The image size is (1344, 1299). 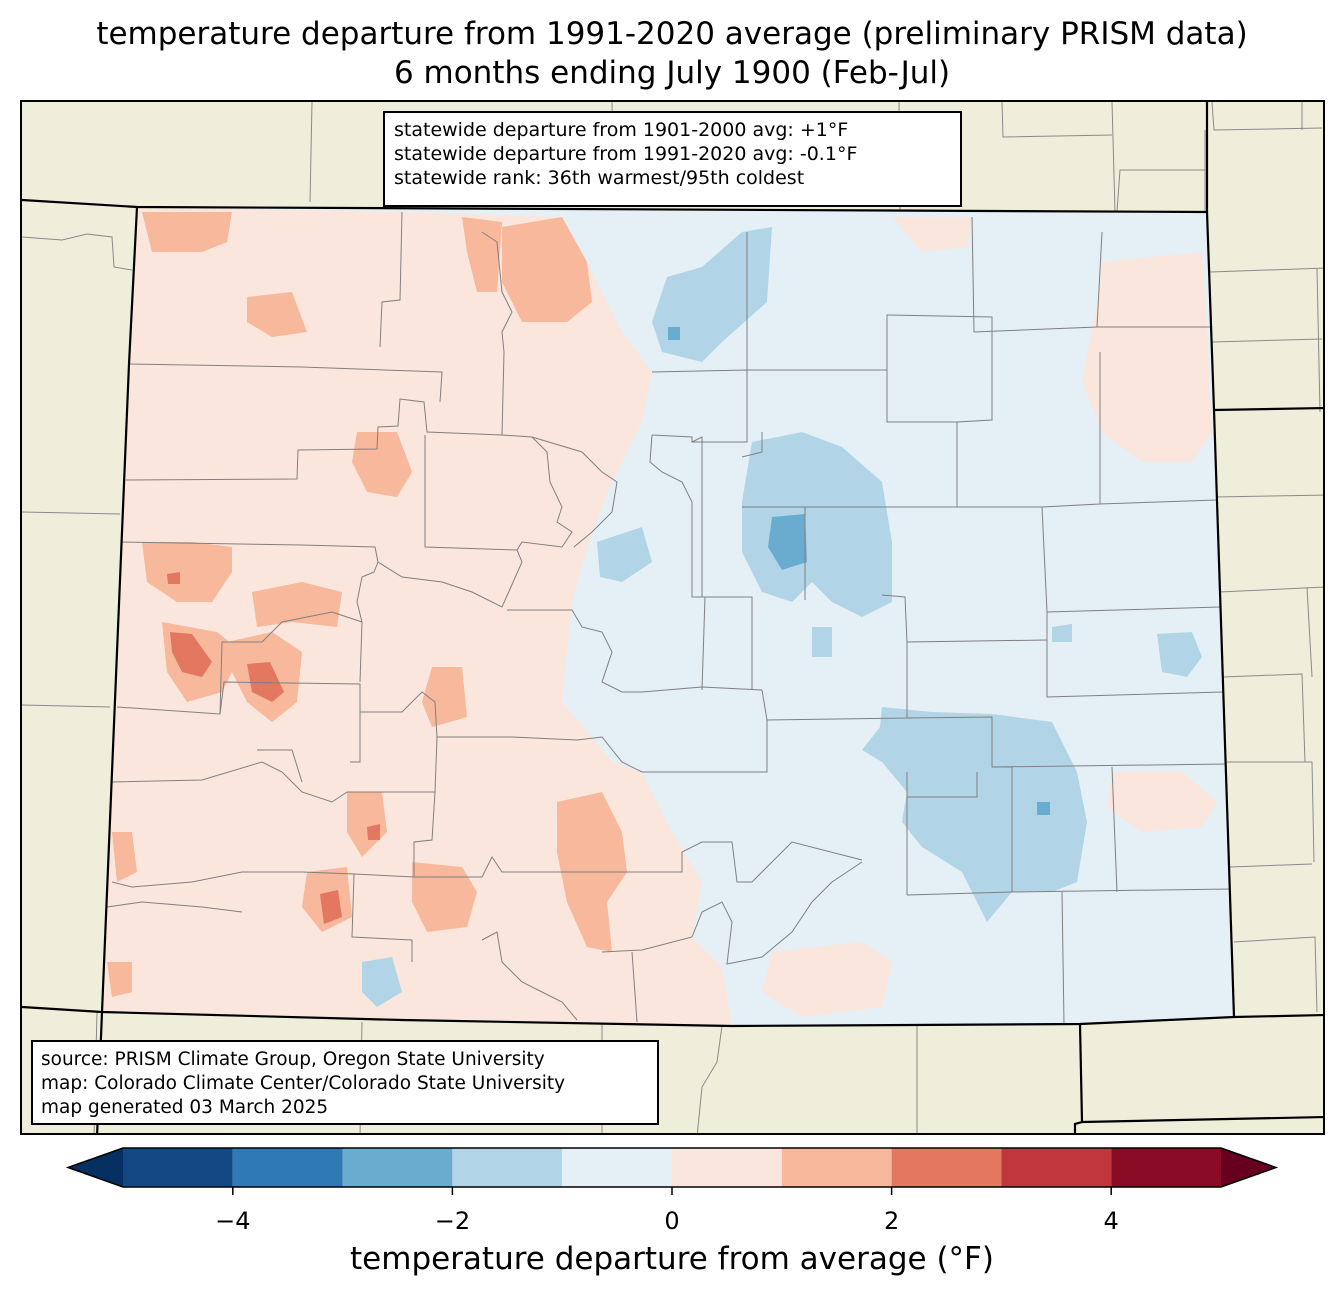 What do you see at coordinates (672, 1259) in the screenshot?
I see `colorbar-label: temperature departure from average (°F)` at bounding box center [672, 1259].